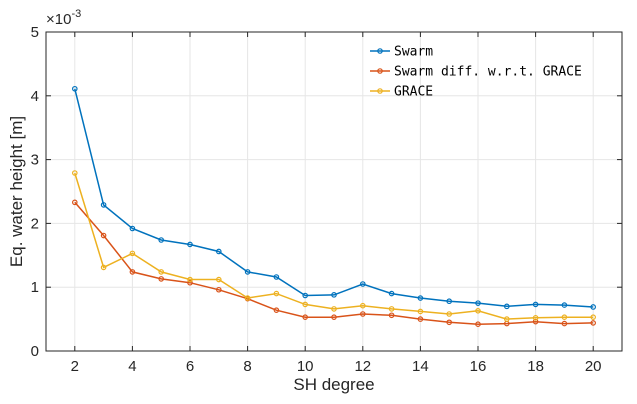 The width and height of the screenshot is (637, 404). Describe the element at coordinates (413, 52) in the screenshot. I see `legend-label: Swarm` at that location.